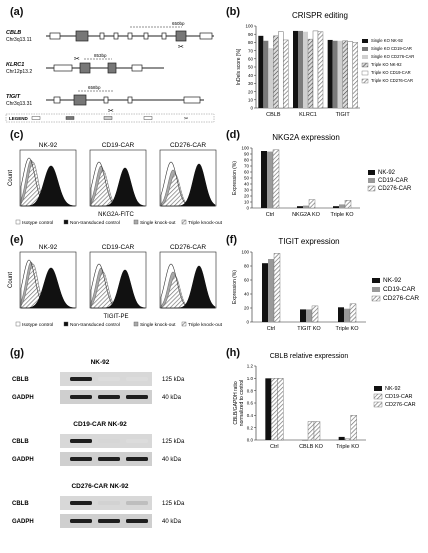 The height and width of the screenshot is (553, 428). I want to click on y-tick-label: 1.2, so click(250, 366).